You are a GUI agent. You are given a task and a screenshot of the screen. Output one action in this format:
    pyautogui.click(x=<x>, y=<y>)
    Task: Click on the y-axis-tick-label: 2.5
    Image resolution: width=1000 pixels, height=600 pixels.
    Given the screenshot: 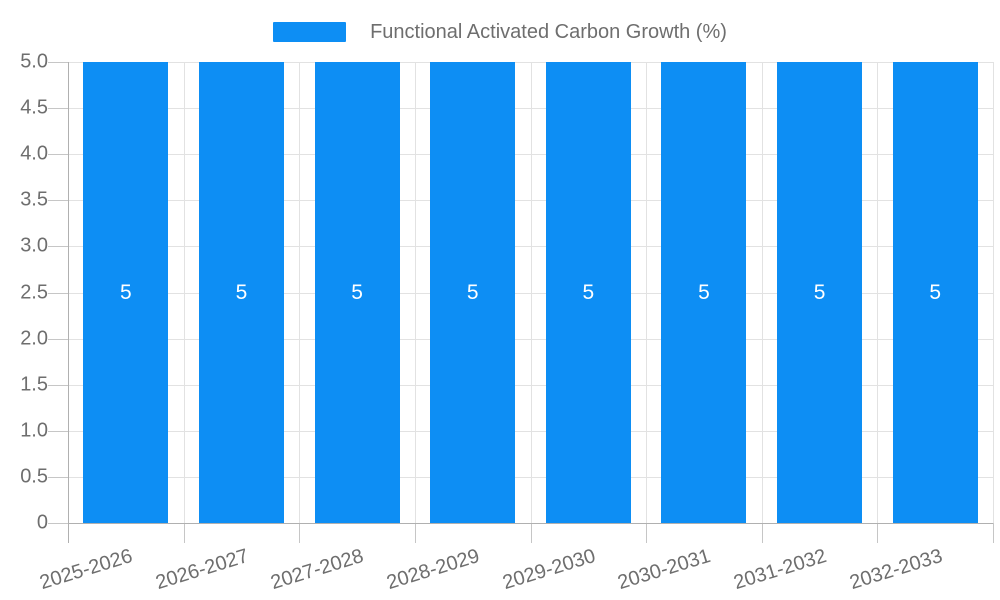 What is the action you would take?
    pyautogui.click(x=34, y=292)
    